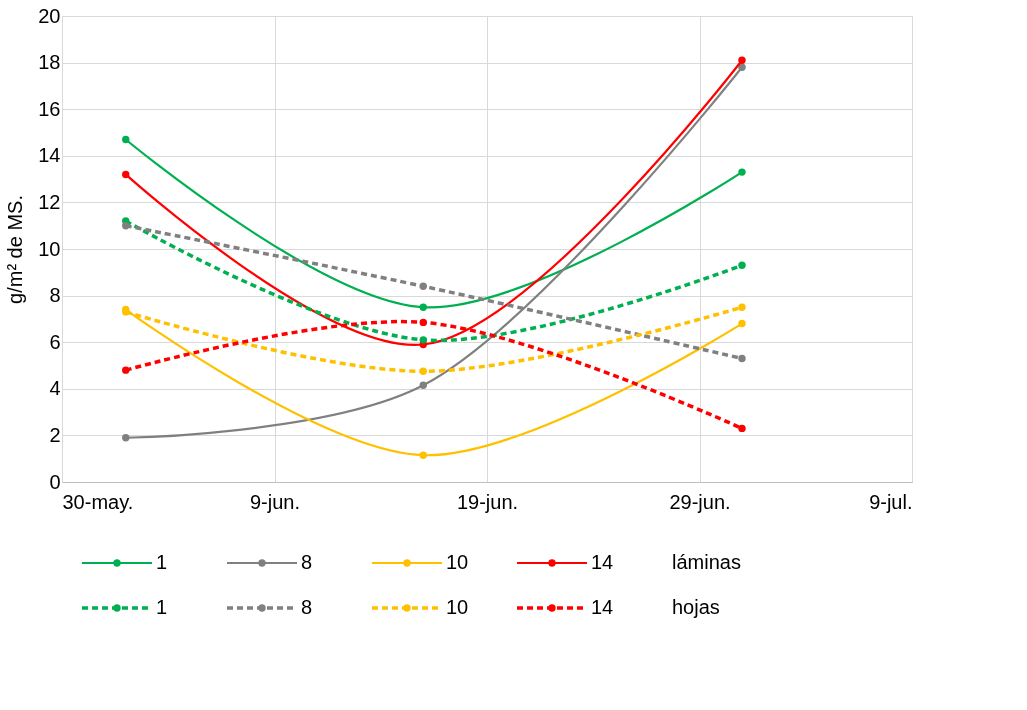 The width and height of the screenshot is (1027, 710). What do you see at coordinates (49, 62) in the screenshot?
I see `y-tick-label: 18` at bounding box center [49, 62].